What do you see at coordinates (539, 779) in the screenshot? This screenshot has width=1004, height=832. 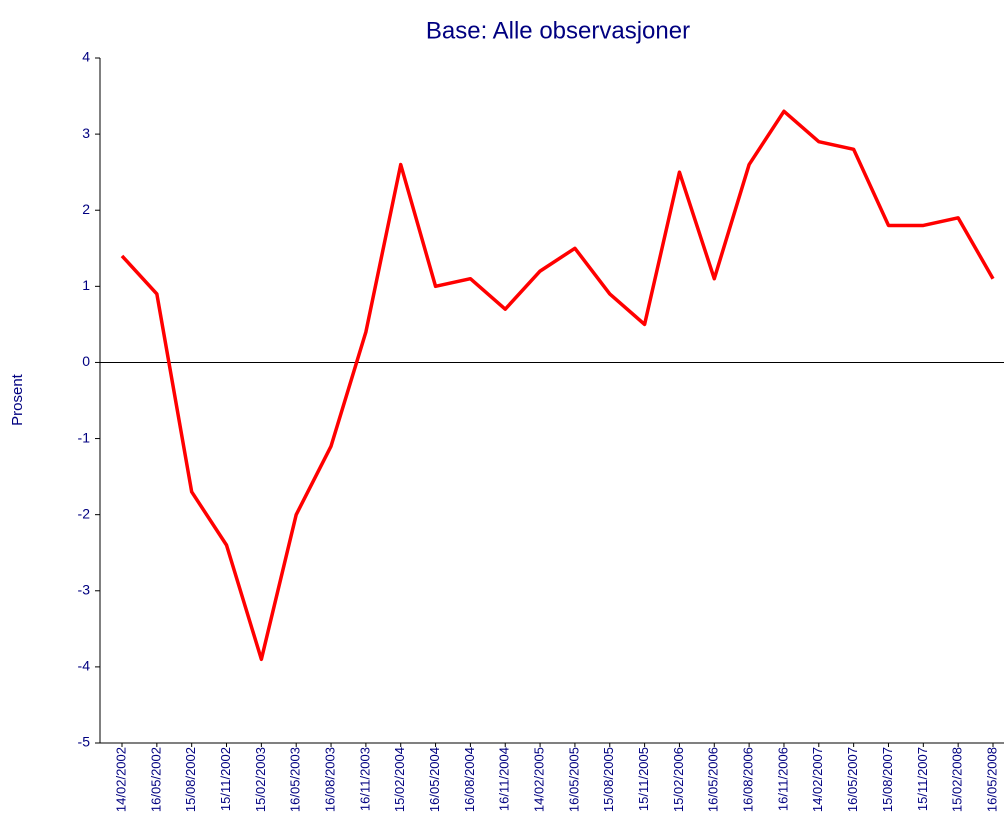 I see `x-tick-label: 14/02/2005` at bounding box center [539, 779].